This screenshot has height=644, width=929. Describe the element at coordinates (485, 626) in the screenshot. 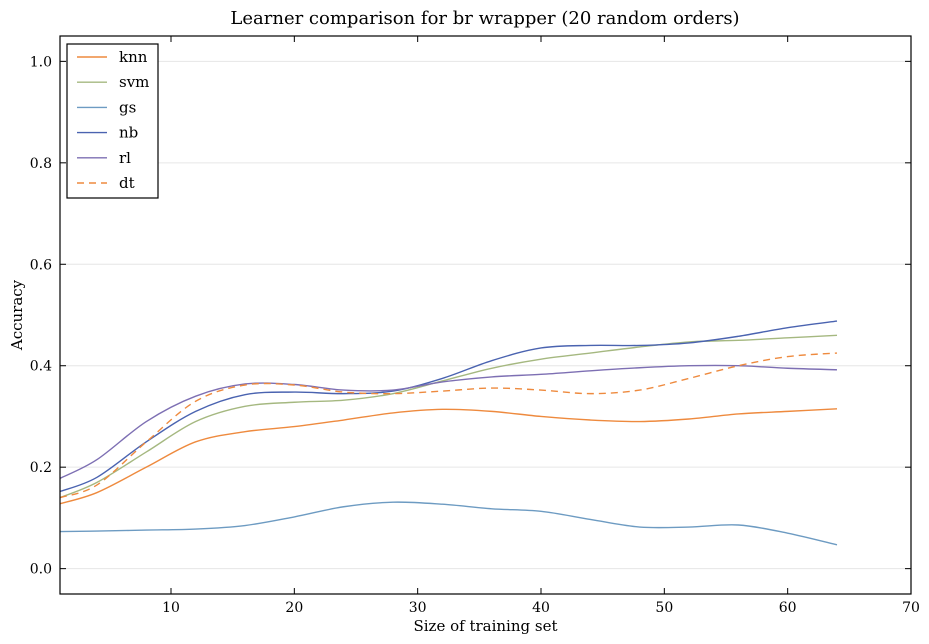

I see `x-axis-title: Size of training set` at that location.